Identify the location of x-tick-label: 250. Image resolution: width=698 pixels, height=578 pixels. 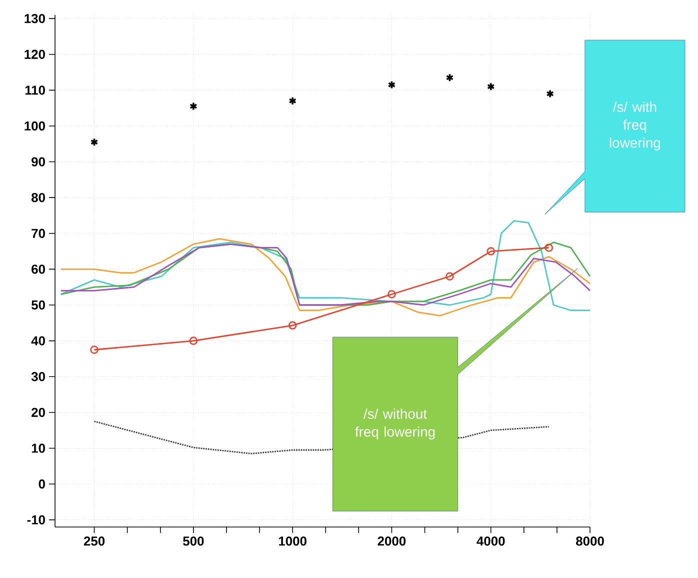
(94, 541).